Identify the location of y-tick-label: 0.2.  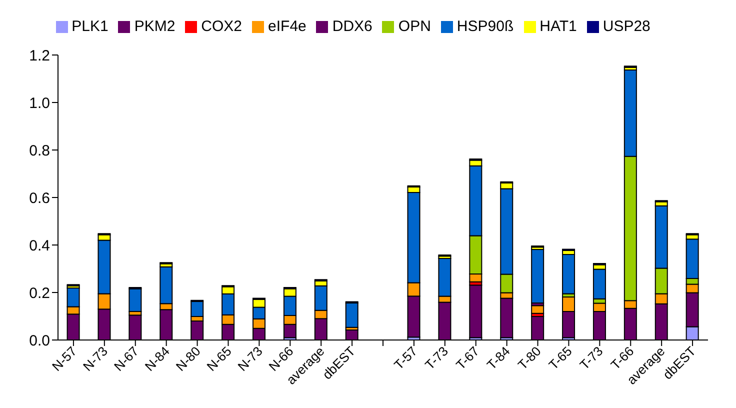
(39, 293).